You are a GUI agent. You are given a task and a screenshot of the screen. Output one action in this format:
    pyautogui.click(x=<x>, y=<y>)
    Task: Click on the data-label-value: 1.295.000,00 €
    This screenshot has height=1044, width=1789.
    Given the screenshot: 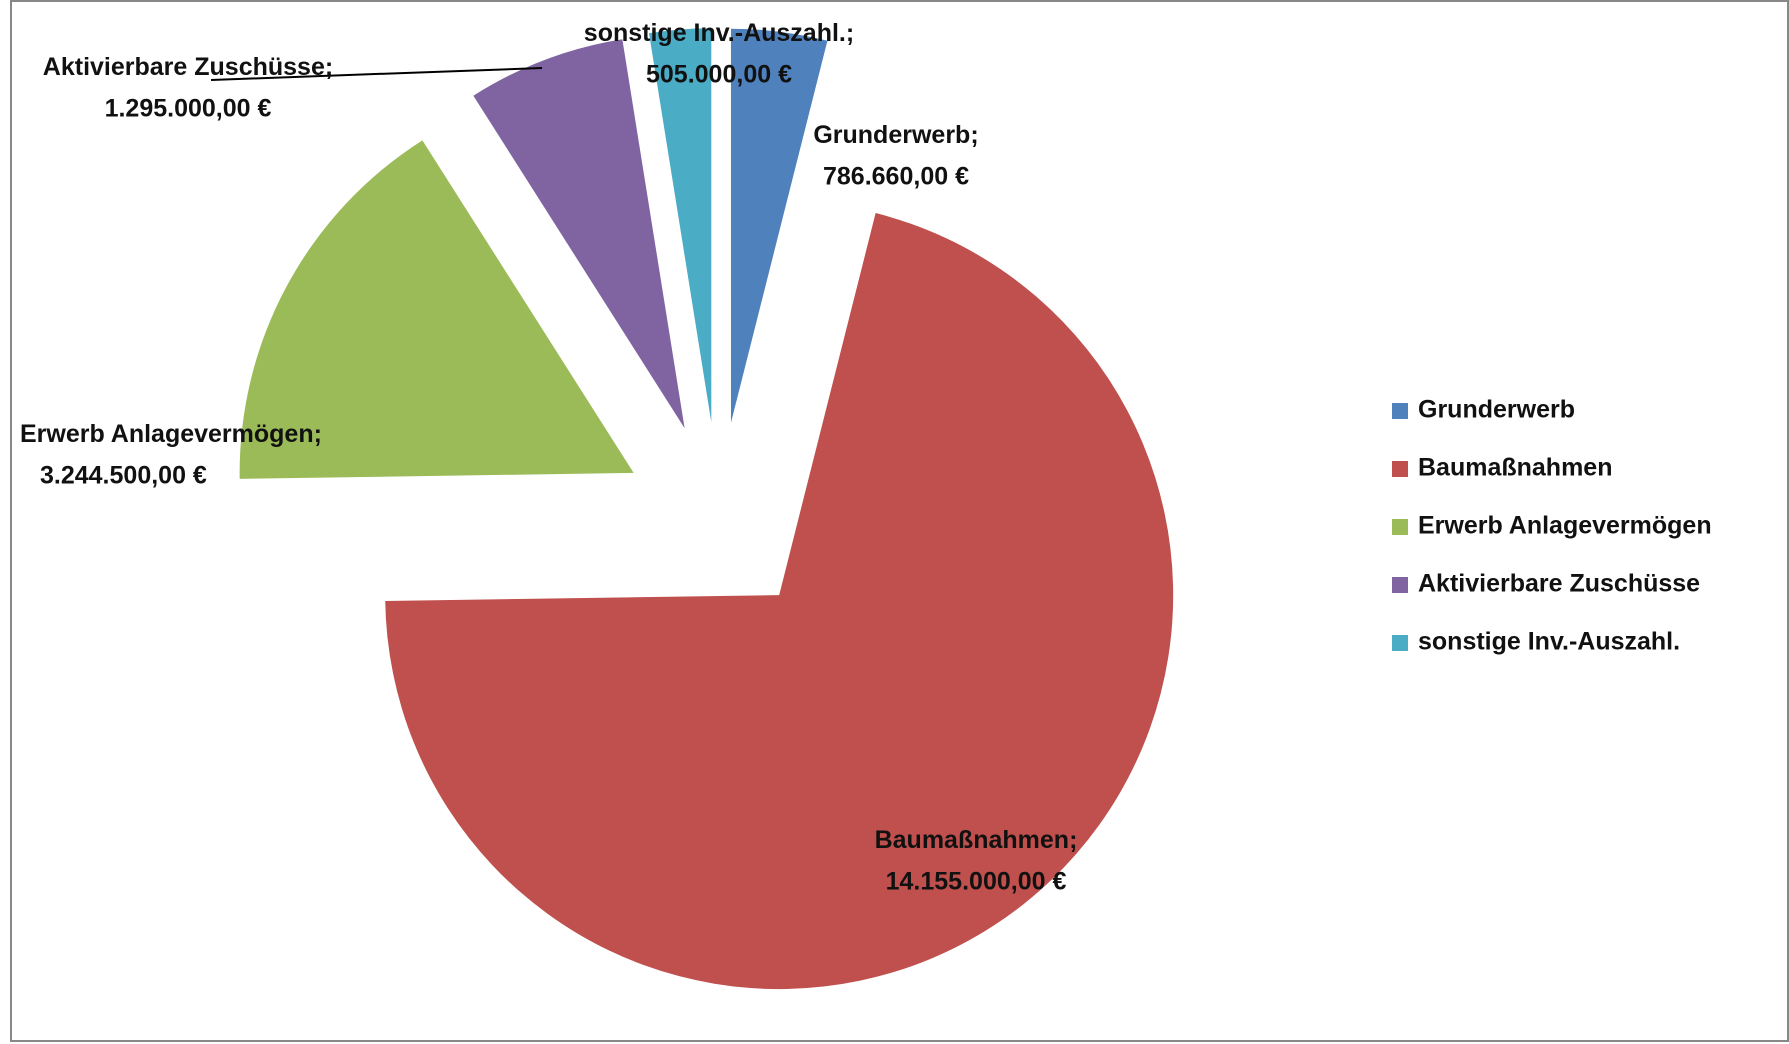 What is the action you would take?
    pyautogui.click(x=188, y=109)
    